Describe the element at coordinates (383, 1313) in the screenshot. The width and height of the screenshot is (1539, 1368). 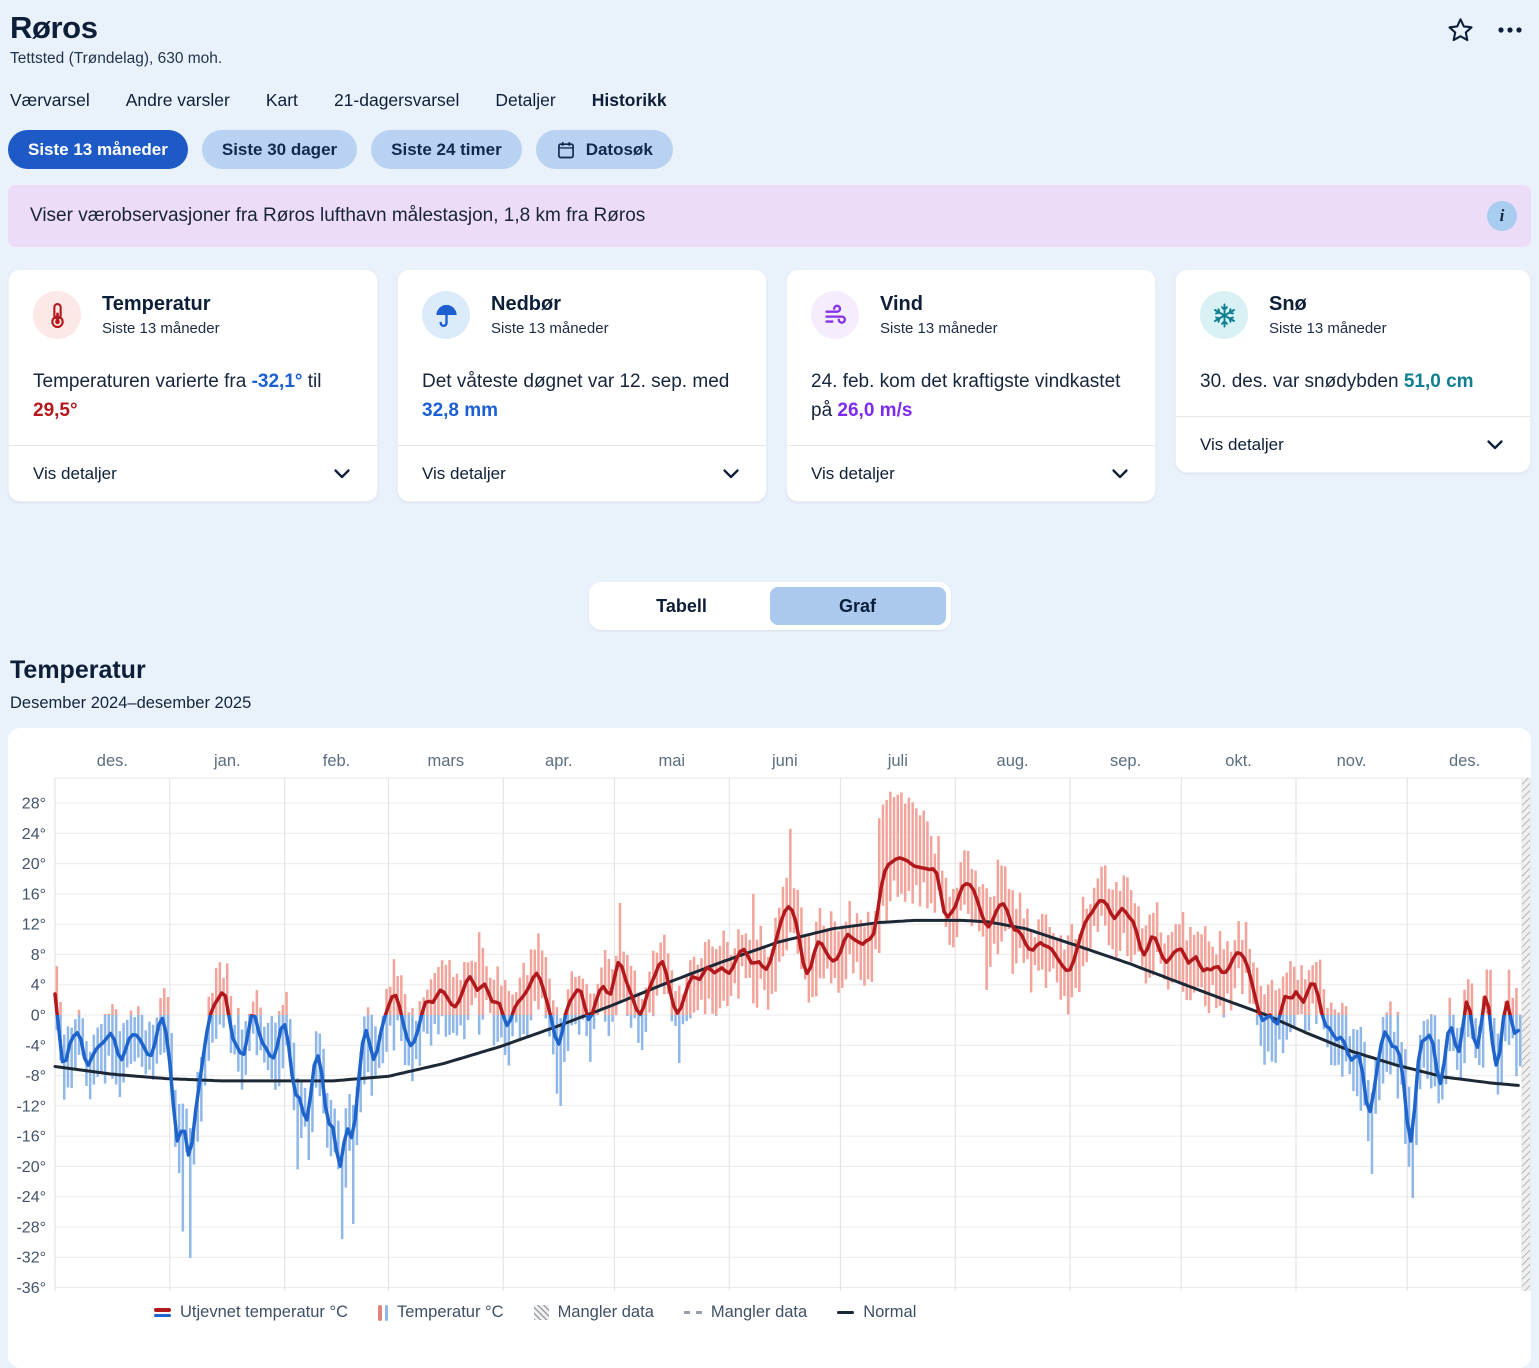
I see `range-bars-icon` at that location.